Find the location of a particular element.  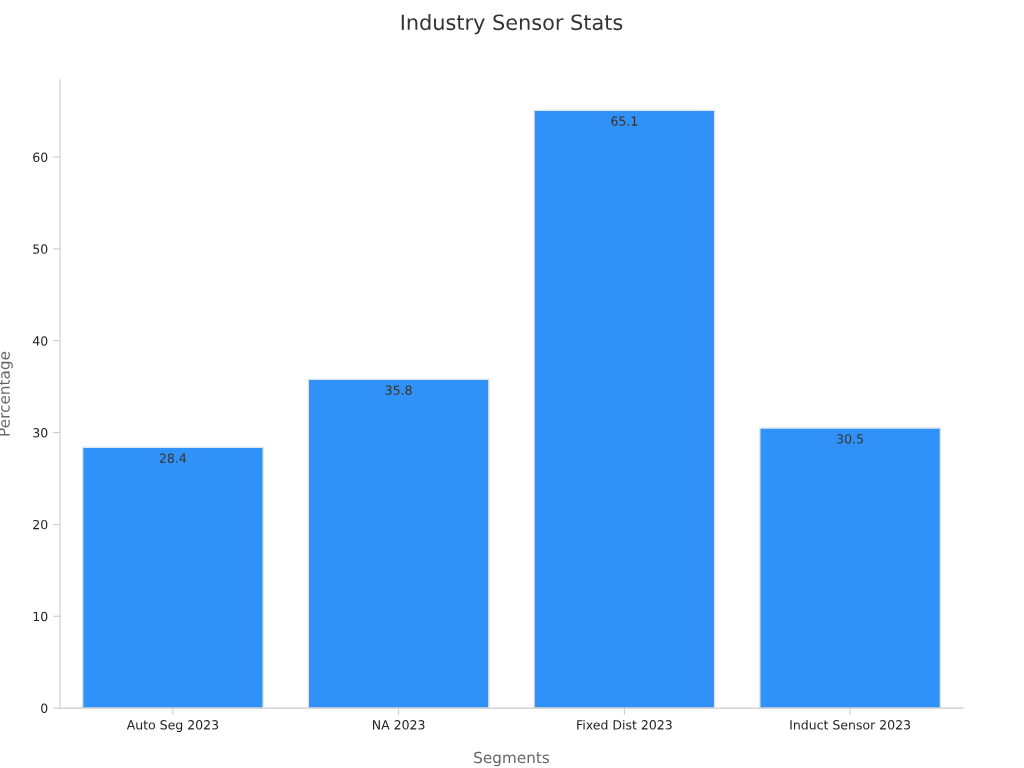

y-tick-label: 60 is located at coordinates (40, 157).